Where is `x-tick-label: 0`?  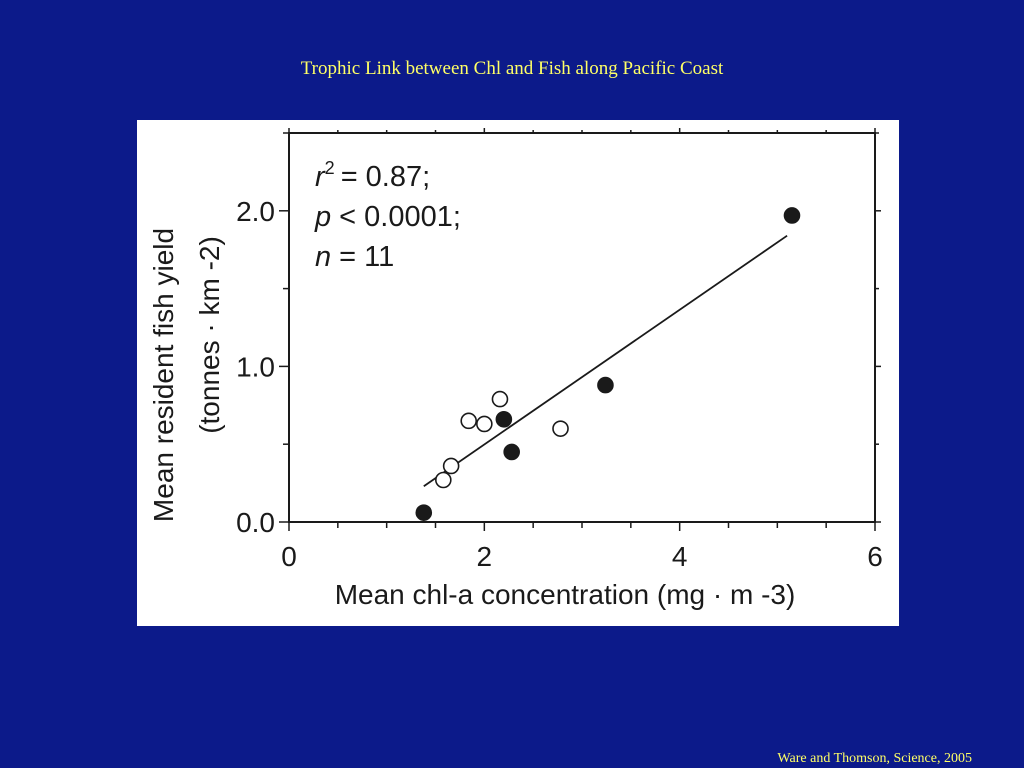
x-tick-label: 0 is located at coordinates (289, 556).